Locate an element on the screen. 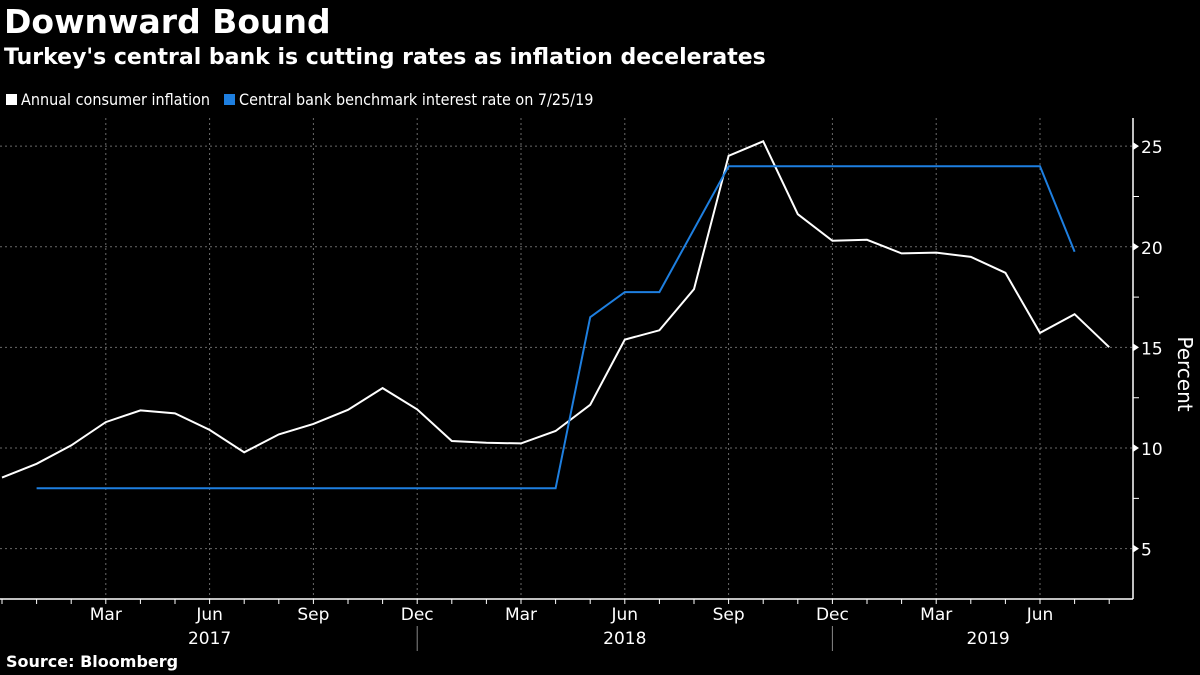  chart-title: Downward Bound is located at coordinates (167, 21).